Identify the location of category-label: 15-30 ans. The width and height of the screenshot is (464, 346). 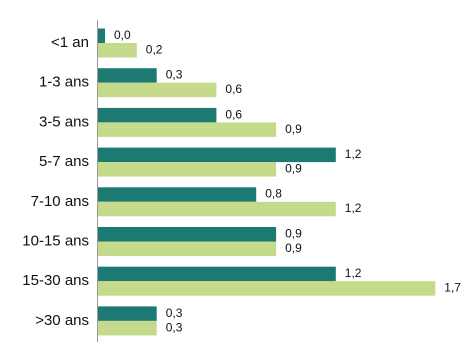
(55, 280).